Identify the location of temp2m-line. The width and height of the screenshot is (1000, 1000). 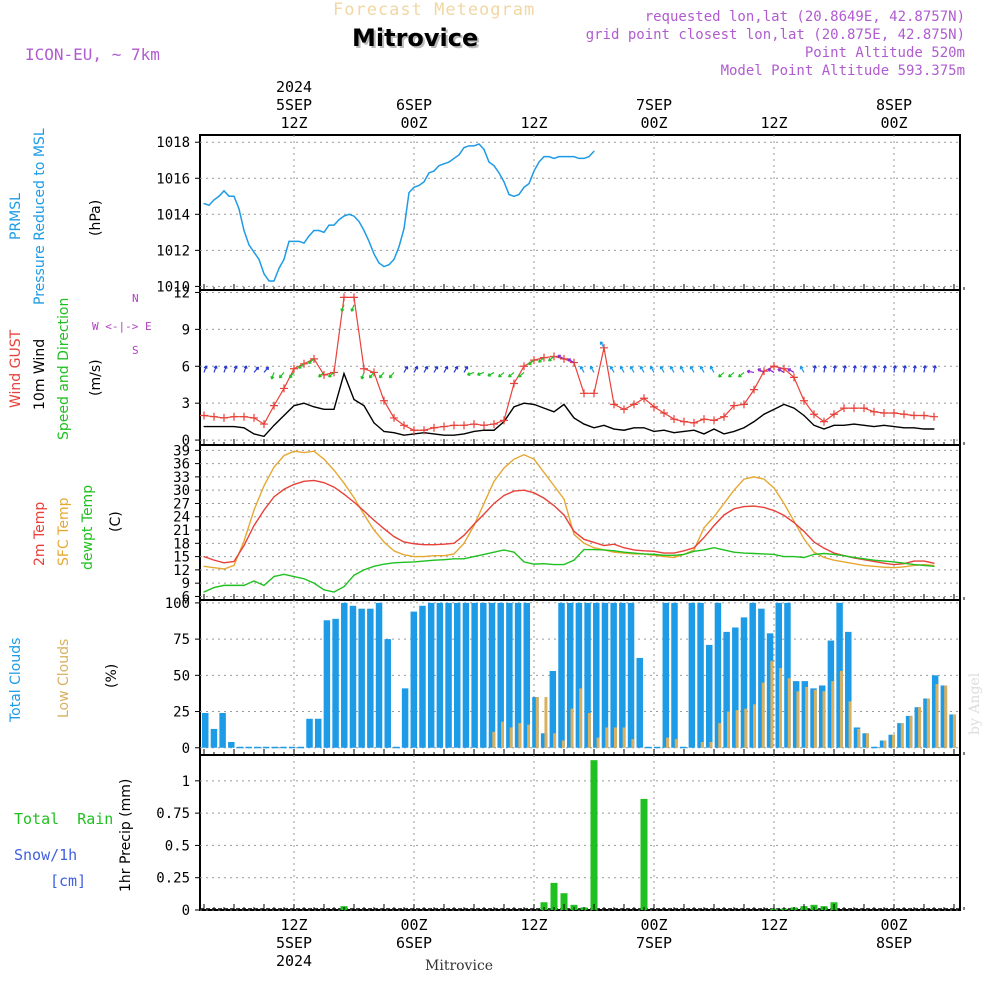
(569, 522).